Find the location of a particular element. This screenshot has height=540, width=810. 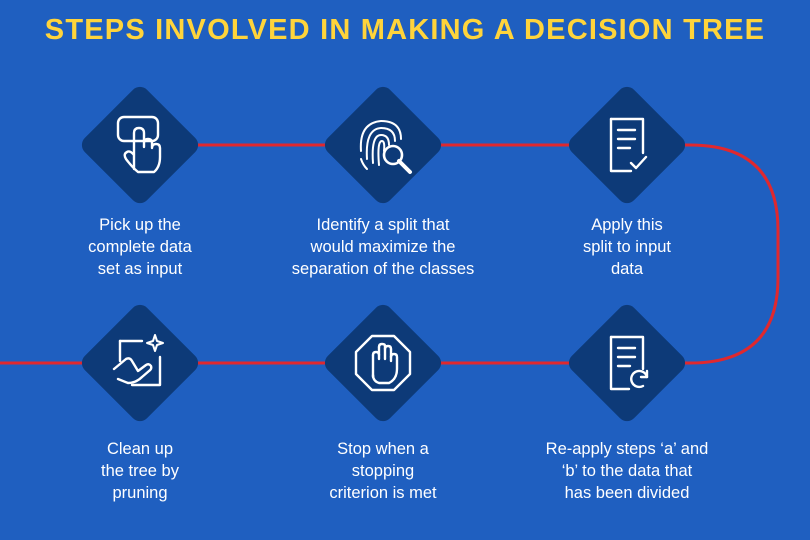

step-4-diamond is located at coordinates (140, 363).